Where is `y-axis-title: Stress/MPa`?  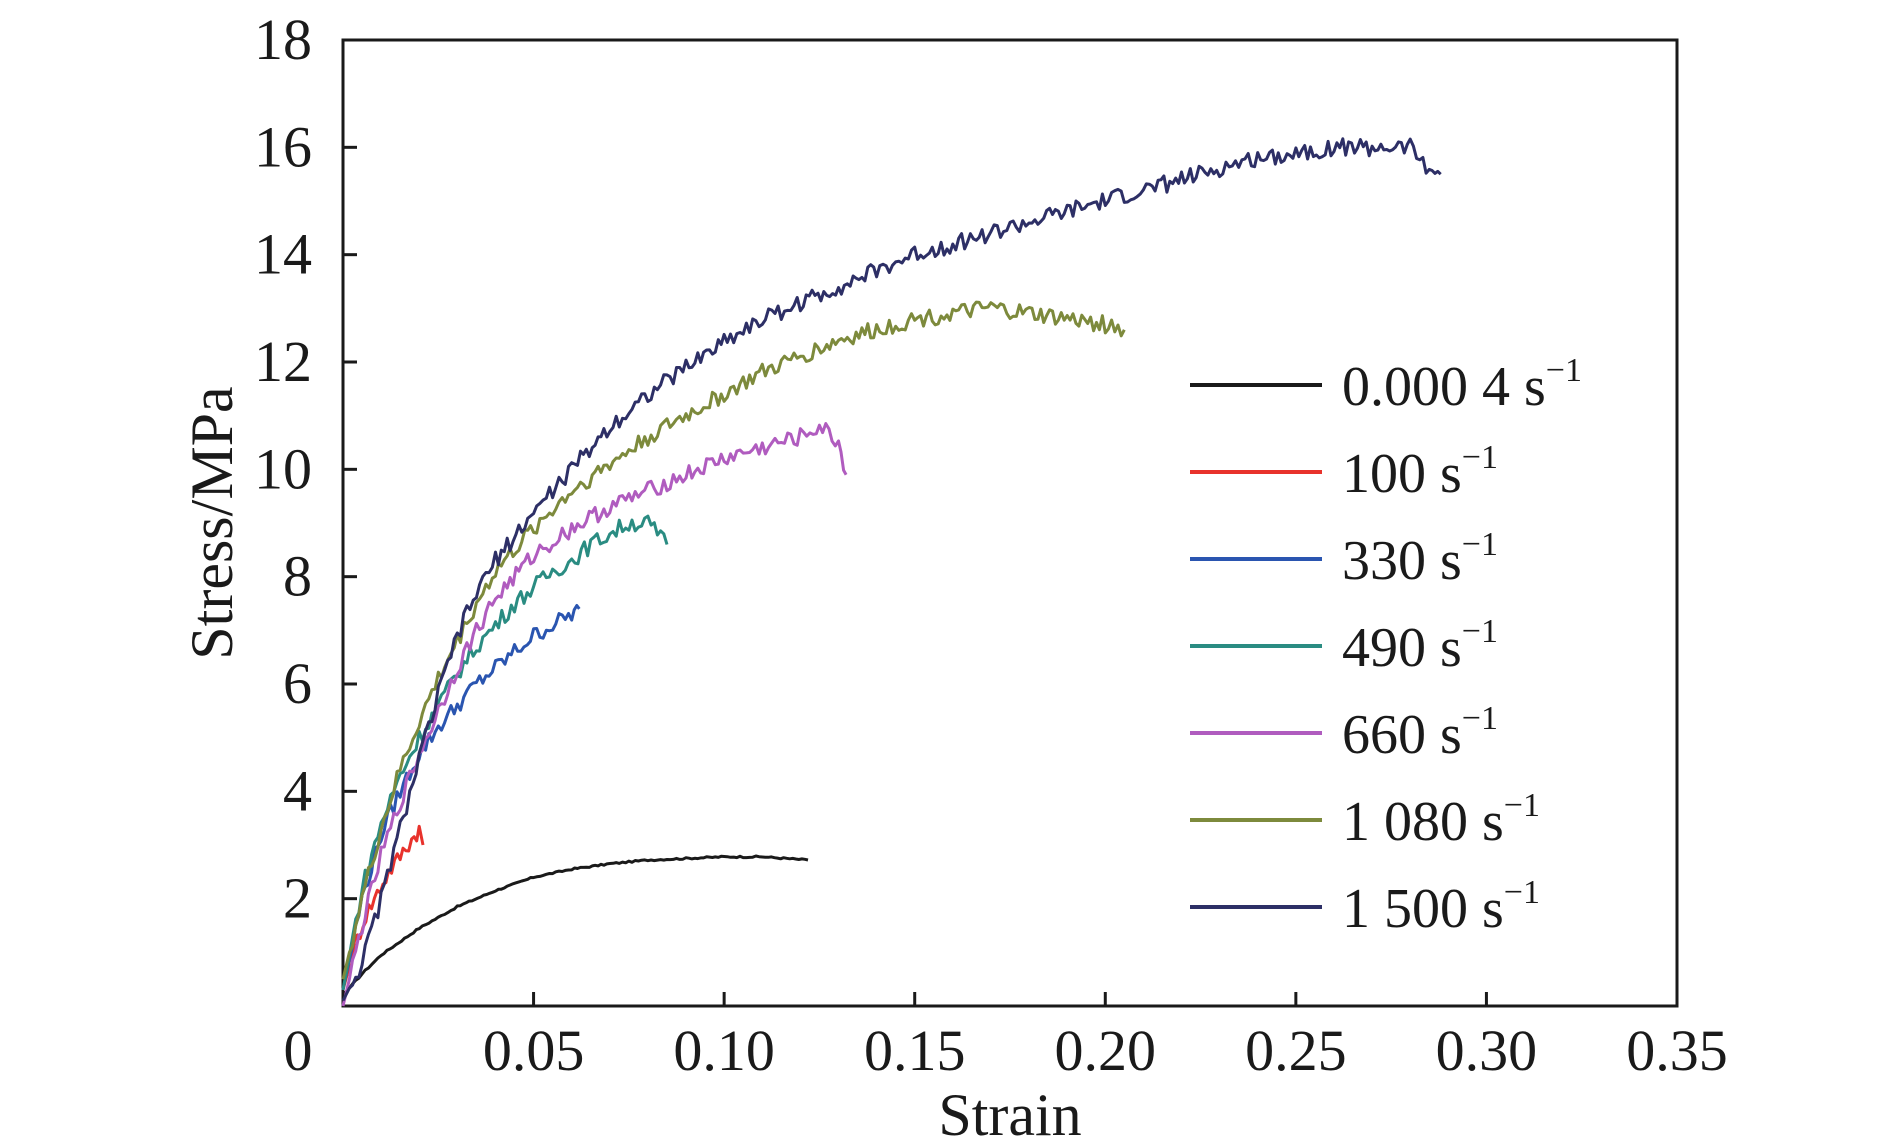
y-axis-title: Stress/MPa is located at coordinates (212, 522).